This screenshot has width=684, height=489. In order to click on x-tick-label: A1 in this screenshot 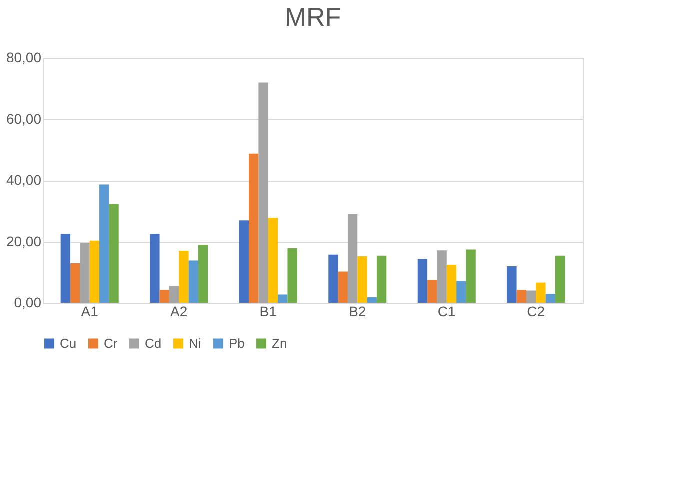, I will do `click(90, 312)`.